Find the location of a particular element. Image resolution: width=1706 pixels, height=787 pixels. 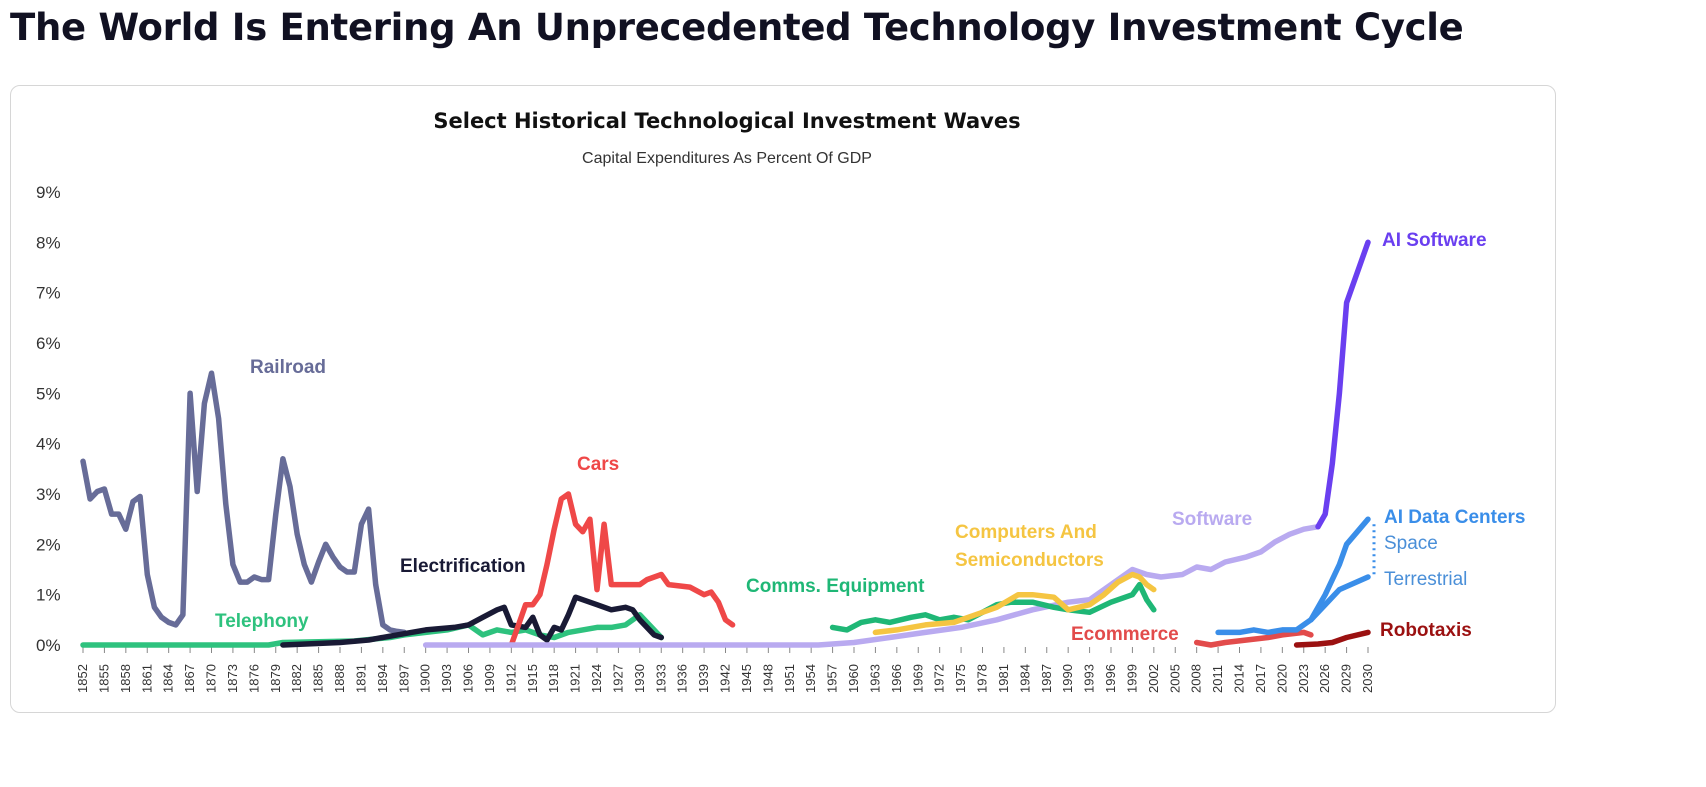

x-tick-label: 1888 is located at coordinates (339, 678).